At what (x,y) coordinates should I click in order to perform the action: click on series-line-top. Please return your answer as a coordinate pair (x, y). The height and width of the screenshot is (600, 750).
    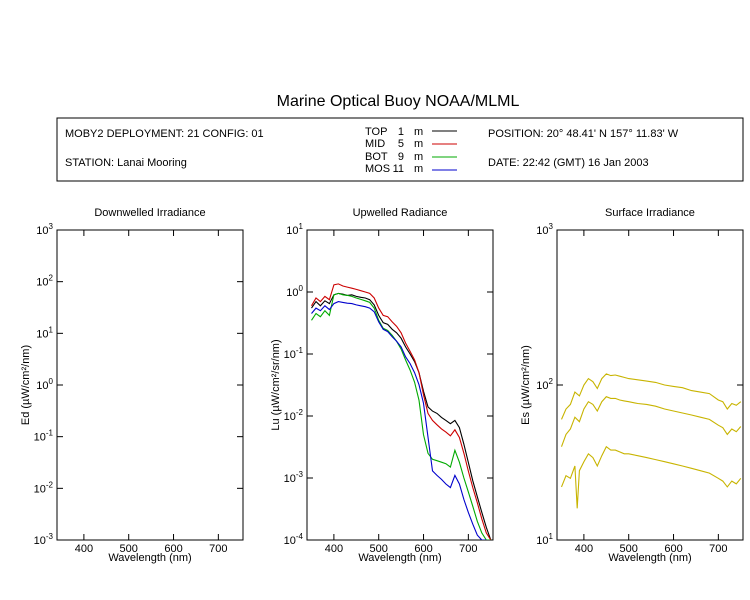
    Looking at the image, I should click on (401, 416).